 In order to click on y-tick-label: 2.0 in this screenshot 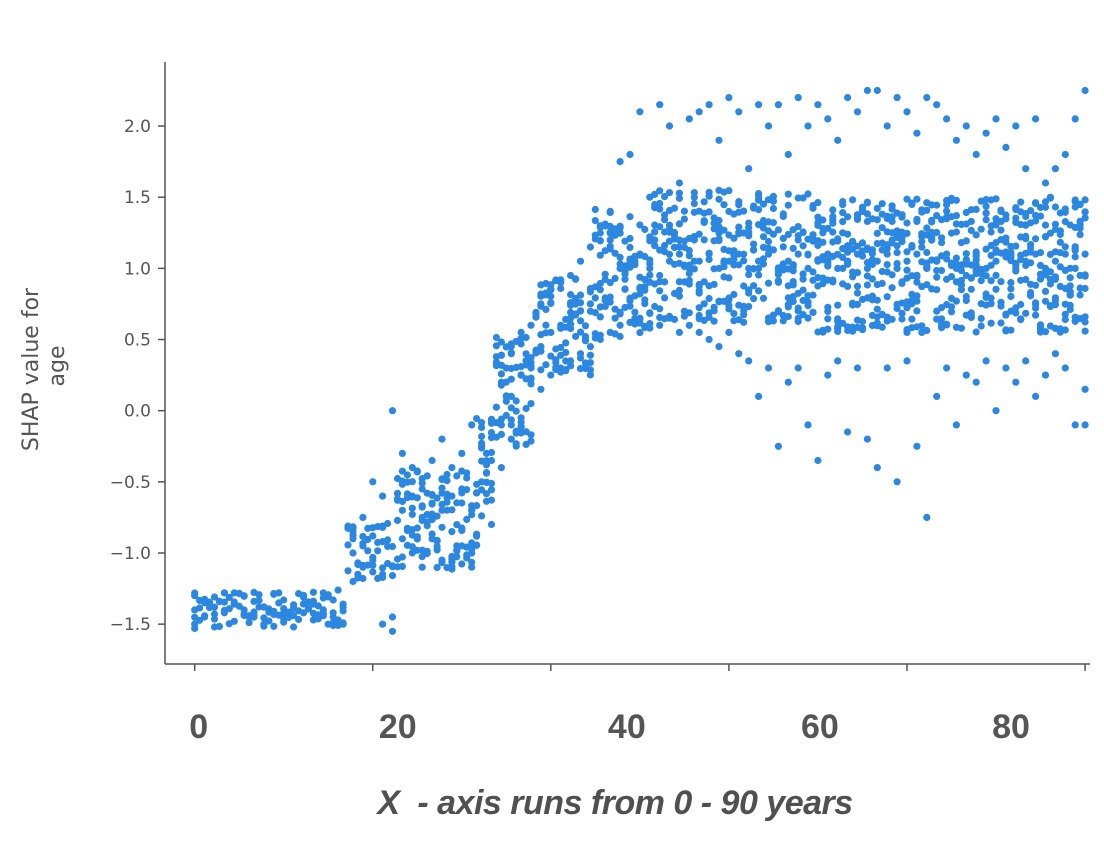, I will do `click(137, 127)`.